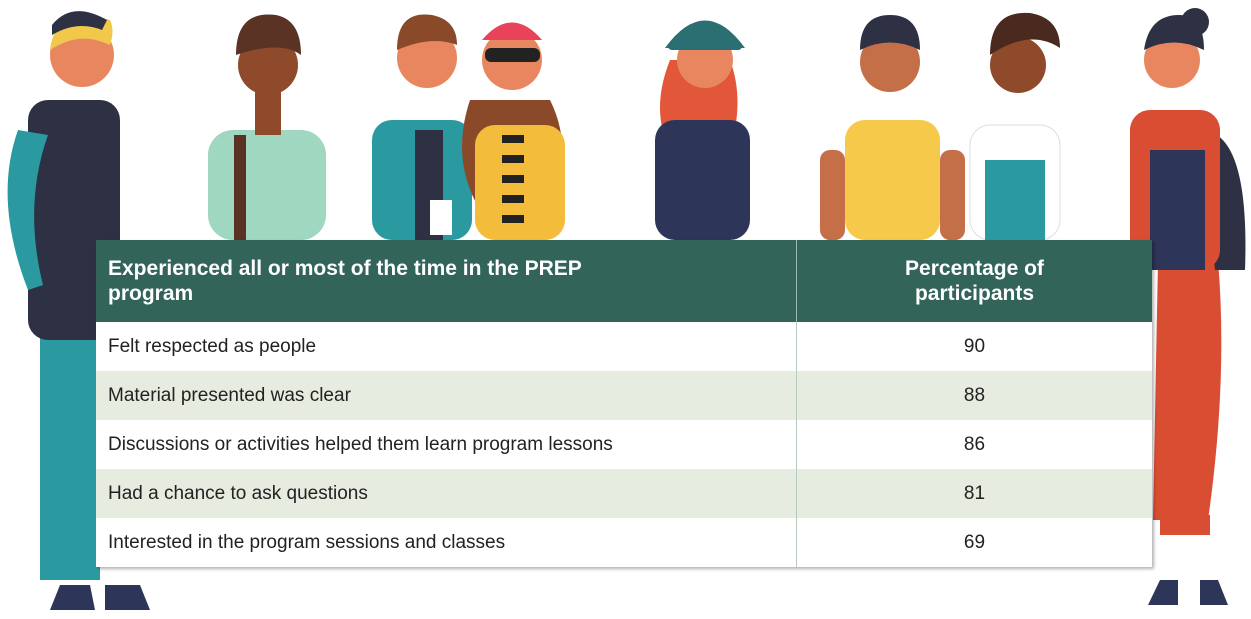 This screenshot has width=1251, height=619. I want to click on row-label: Felt respected as people, so click(212, 346).